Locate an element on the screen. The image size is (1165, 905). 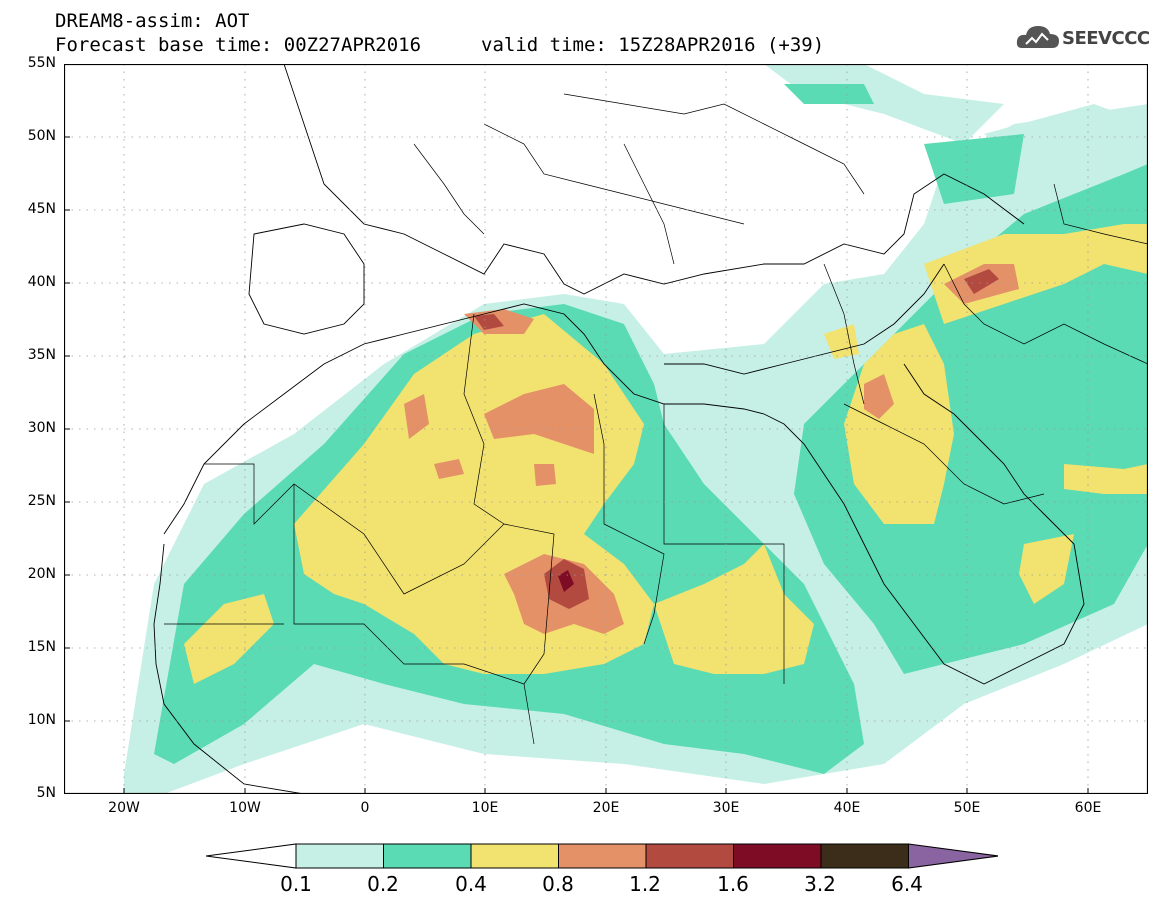
lat-label: 55N is located at coordinates (41, 63).